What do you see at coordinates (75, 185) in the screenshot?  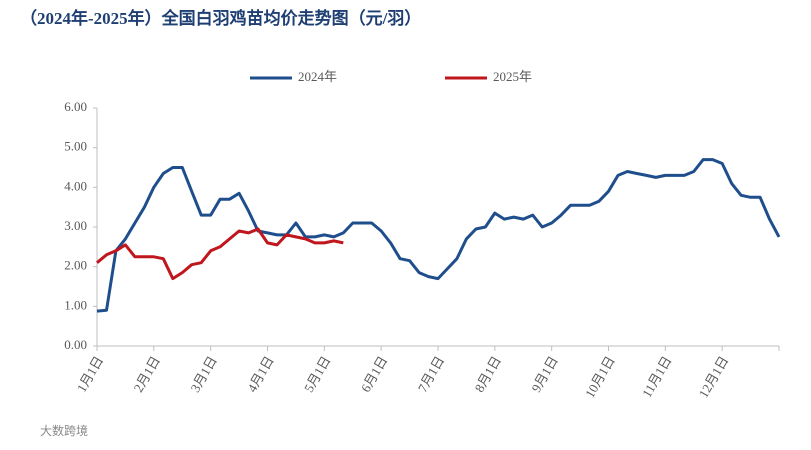 I see `y-tick-label: 4.00` at bounding box center [75, 185].